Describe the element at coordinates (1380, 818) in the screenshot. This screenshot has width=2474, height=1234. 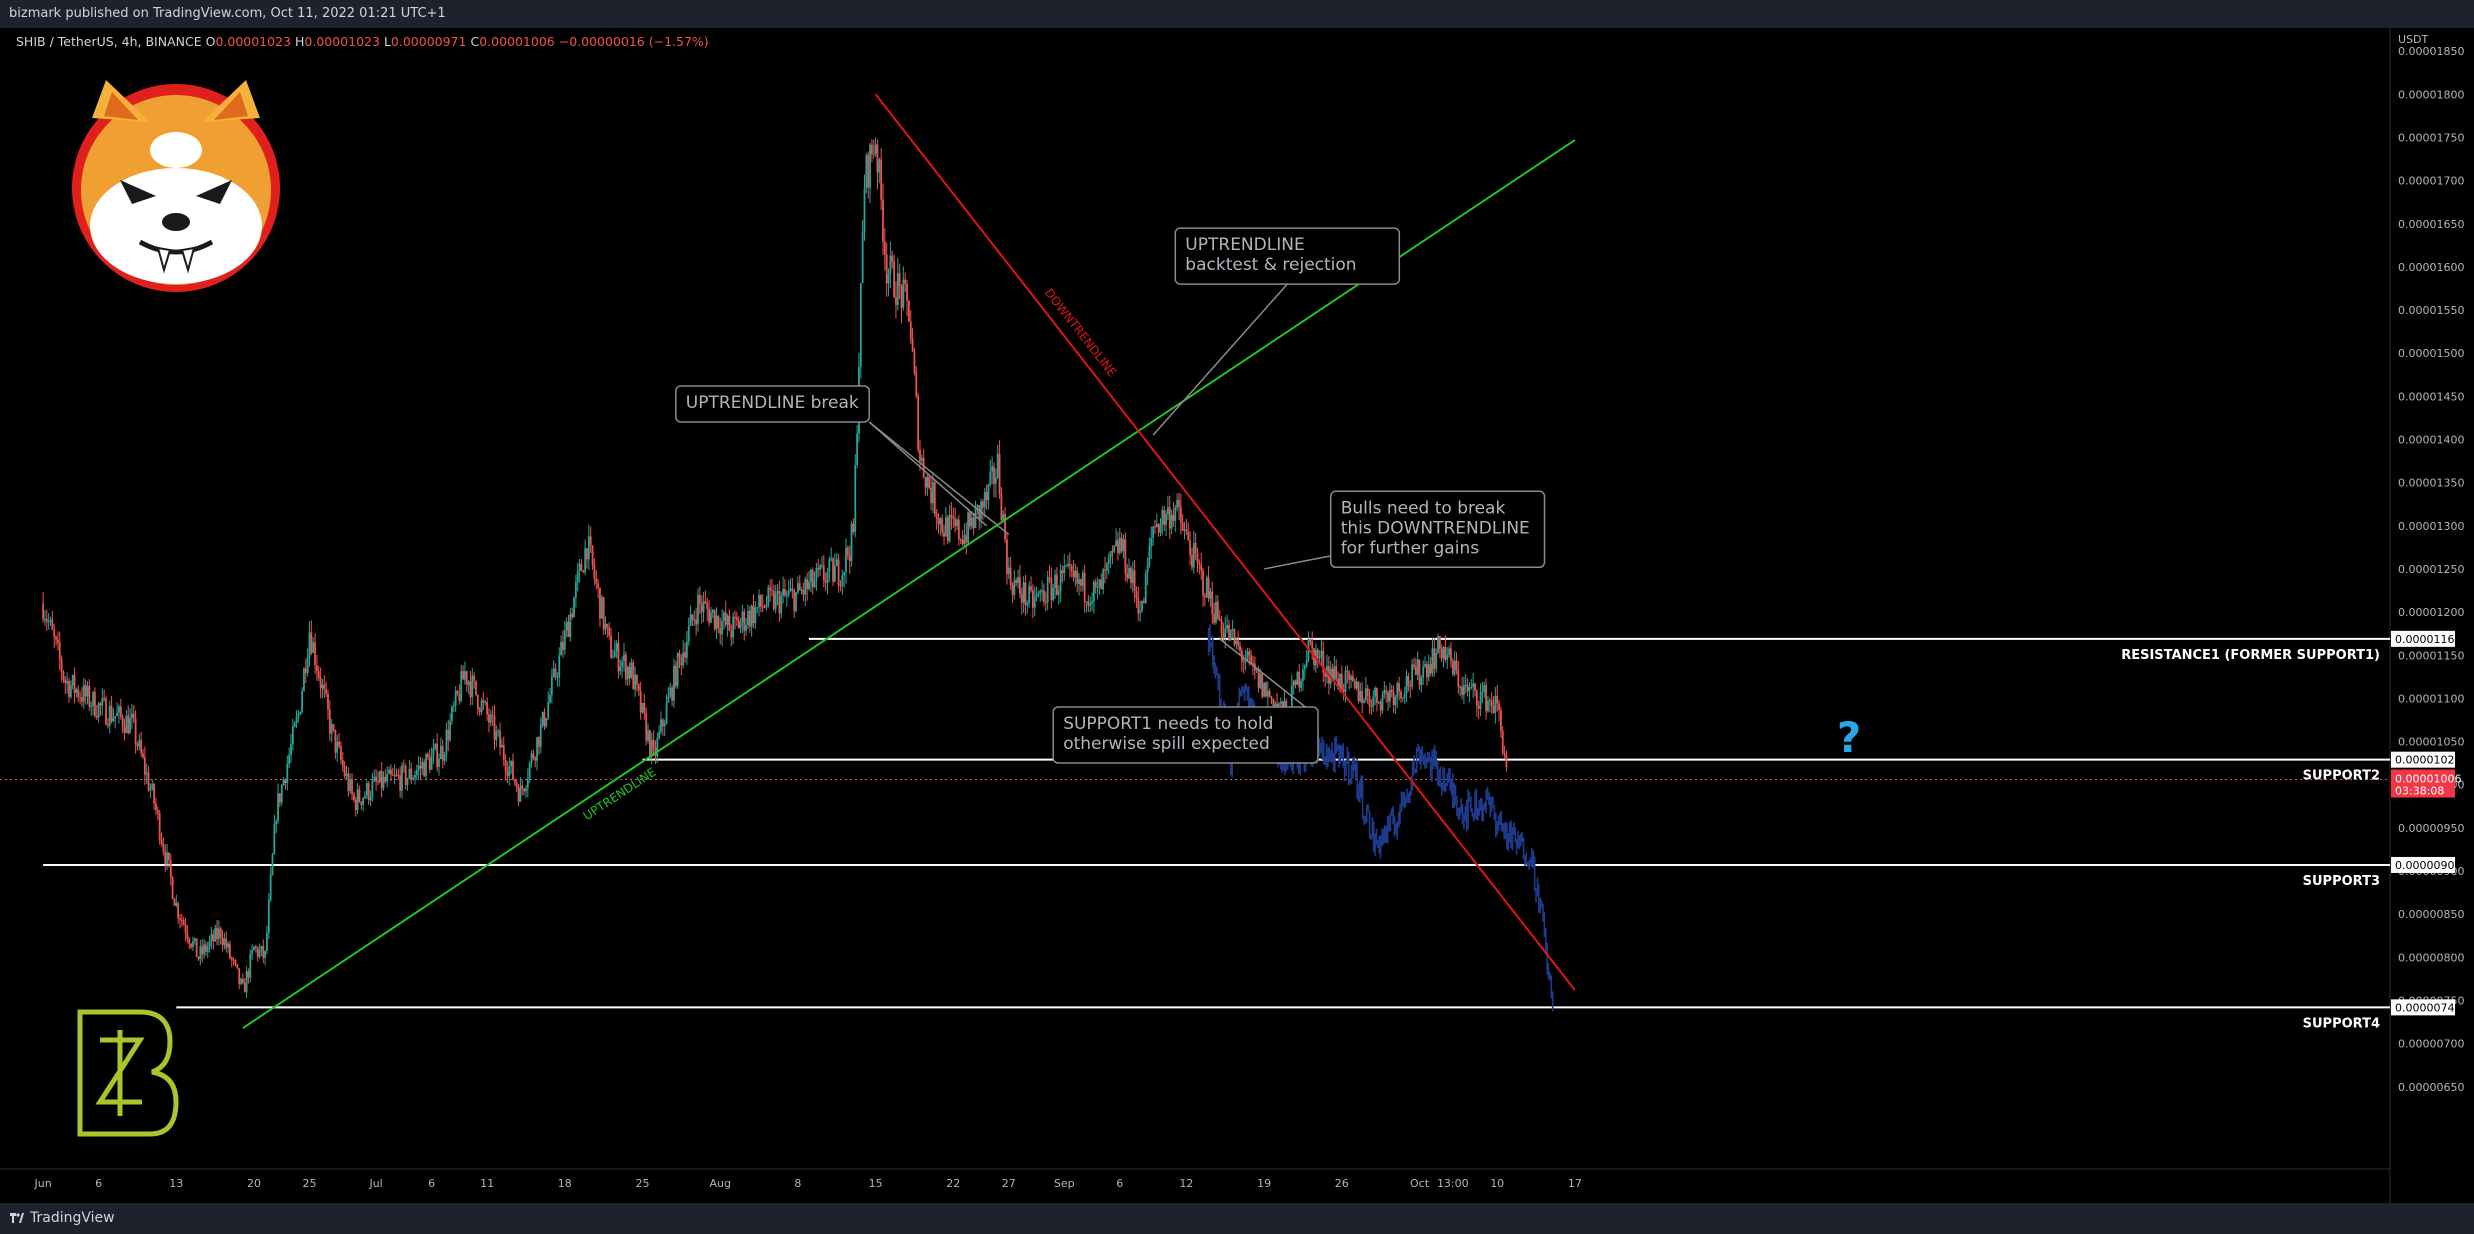
I see `projection-bars` at that location.